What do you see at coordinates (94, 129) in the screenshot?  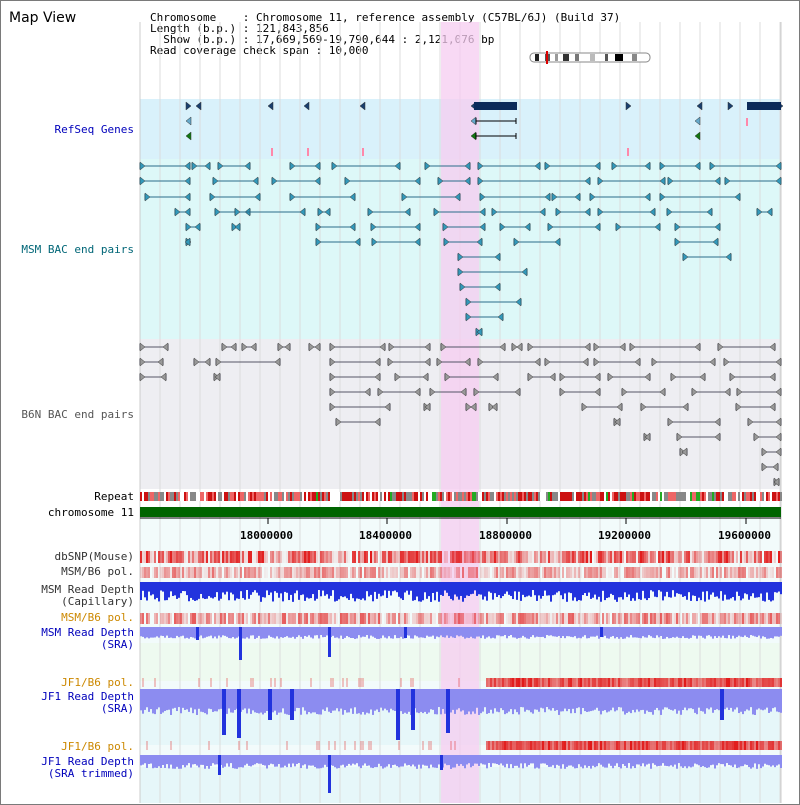 I see `track-label-refseq-genes: RefSeq Genes` at bounding box center [94, 129].